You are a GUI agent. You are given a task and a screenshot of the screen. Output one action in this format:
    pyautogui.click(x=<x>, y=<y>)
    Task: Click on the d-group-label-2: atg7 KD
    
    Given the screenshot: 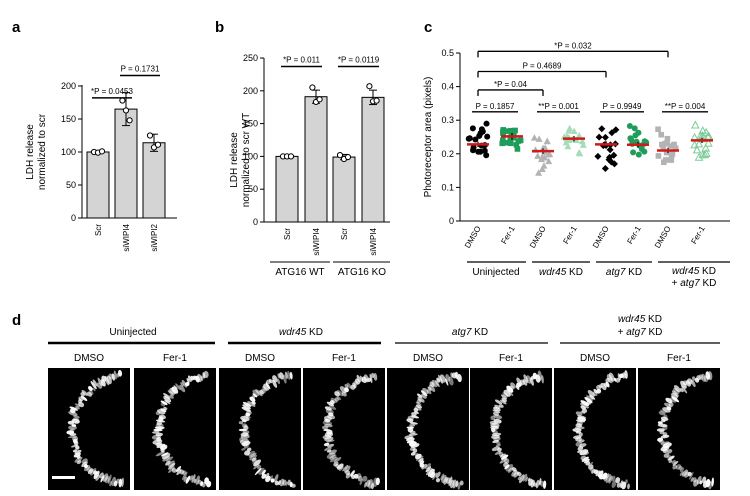 What is the action you would take?
    pyautogui.click(x=470, y=332)
    